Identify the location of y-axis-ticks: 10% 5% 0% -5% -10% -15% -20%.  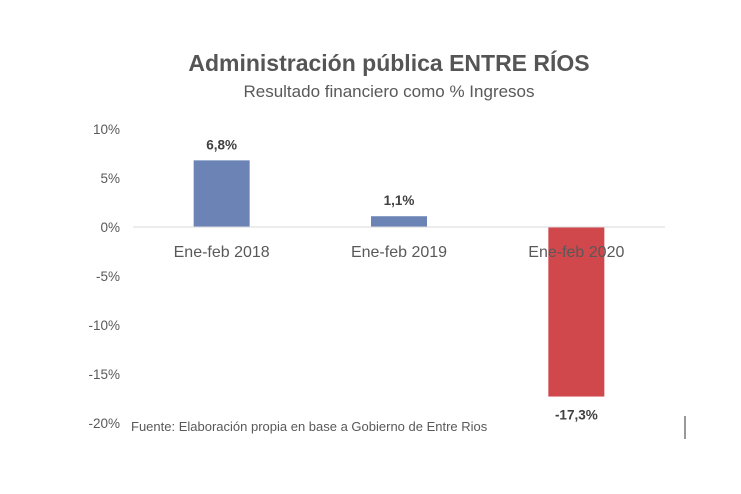
(104, 276).